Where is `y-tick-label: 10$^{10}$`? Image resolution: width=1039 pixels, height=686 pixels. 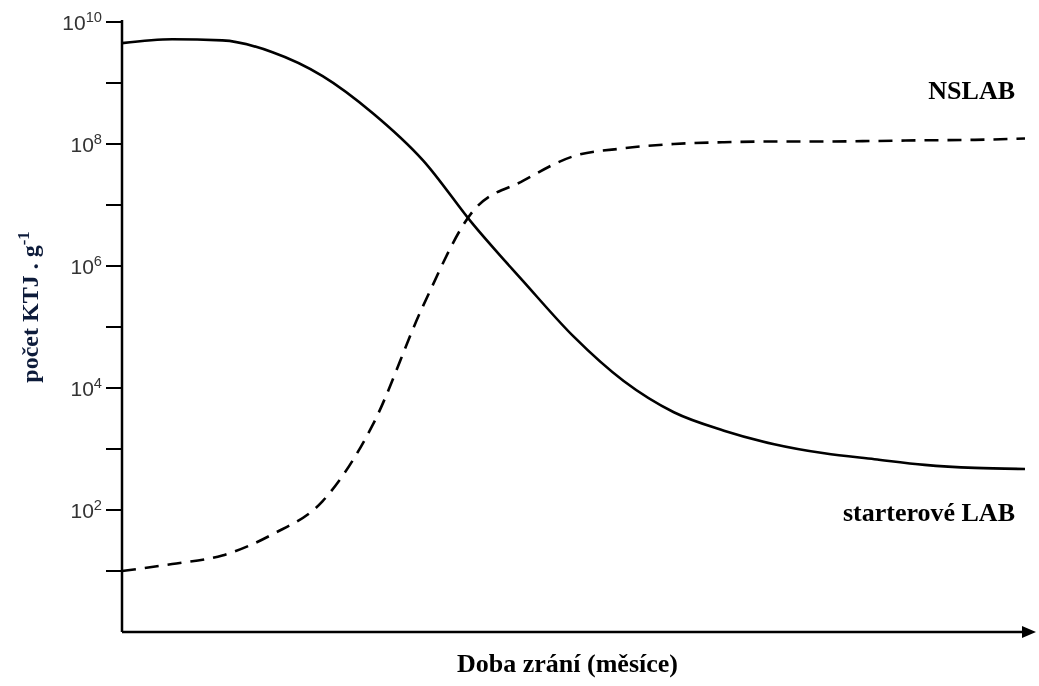
y-tick-label: 10$^{10}$ is located at coordinates (82, 21).